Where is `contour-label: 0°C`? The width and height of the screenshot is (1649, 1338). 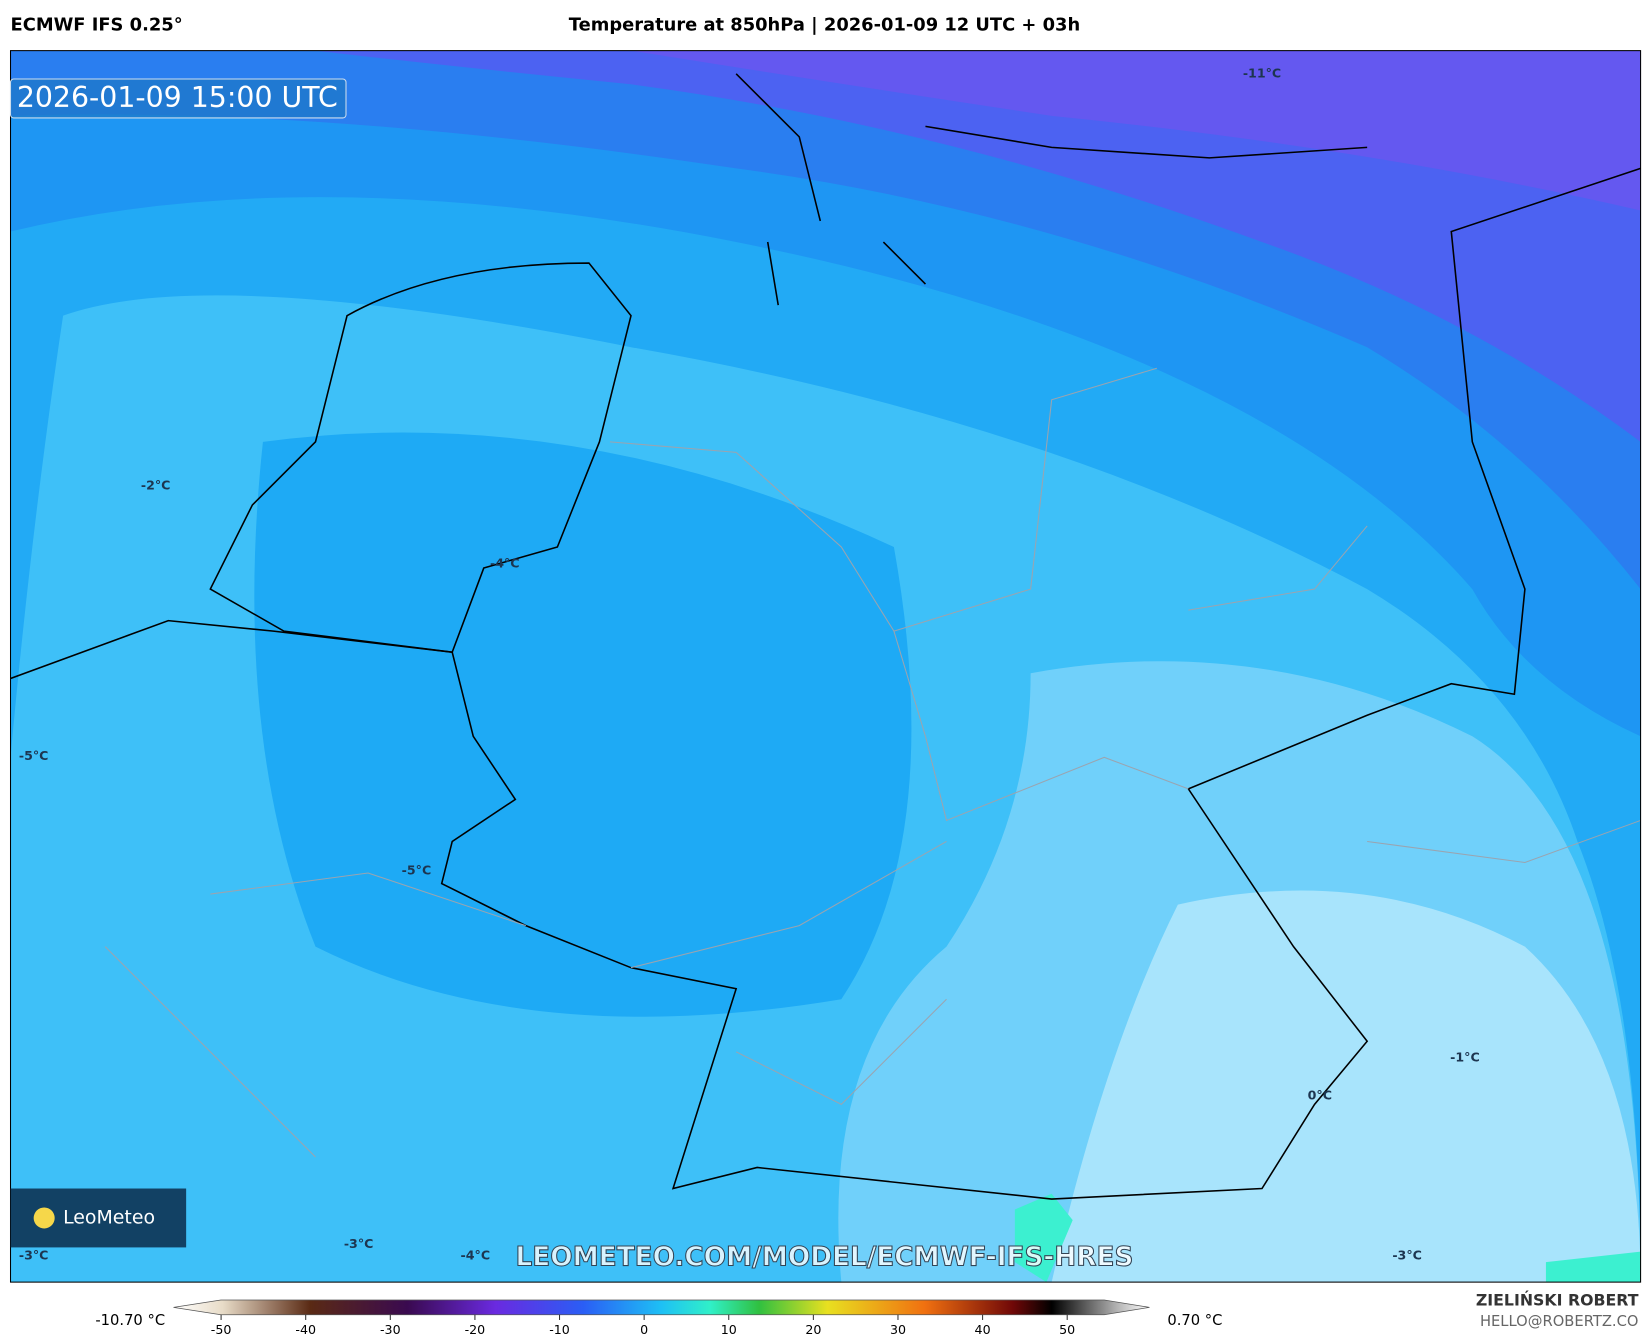 contour-label: 0°C is located at coordinates (1320, 1094).